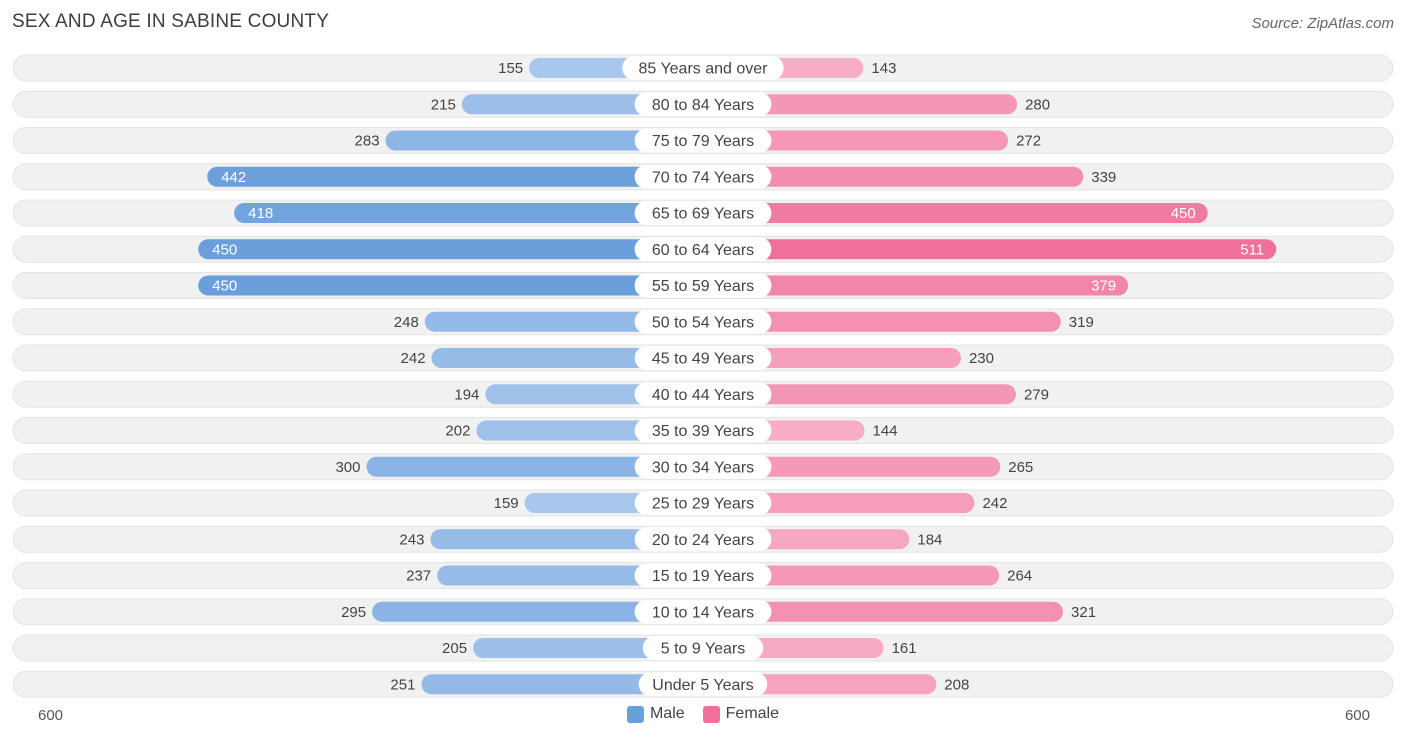  I want to click on category-label: 70 to 74 Years, so click(703, 177).